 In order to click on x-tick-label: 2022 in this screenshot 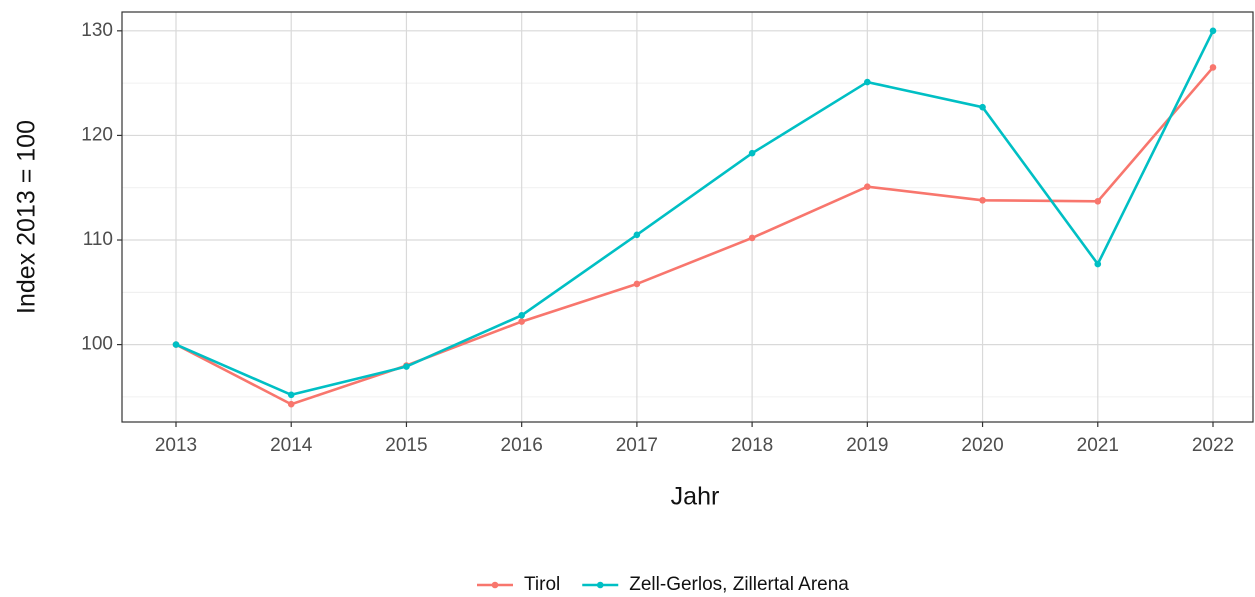, I will do `click(1213, 445)`.